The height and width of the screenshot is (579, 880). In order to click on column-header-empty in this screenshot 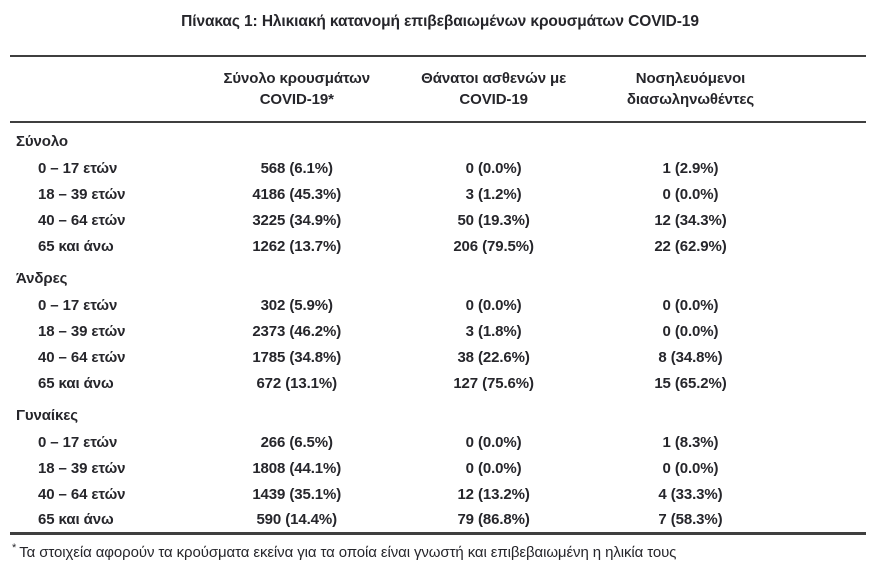, I will do `click(100, 89)`.